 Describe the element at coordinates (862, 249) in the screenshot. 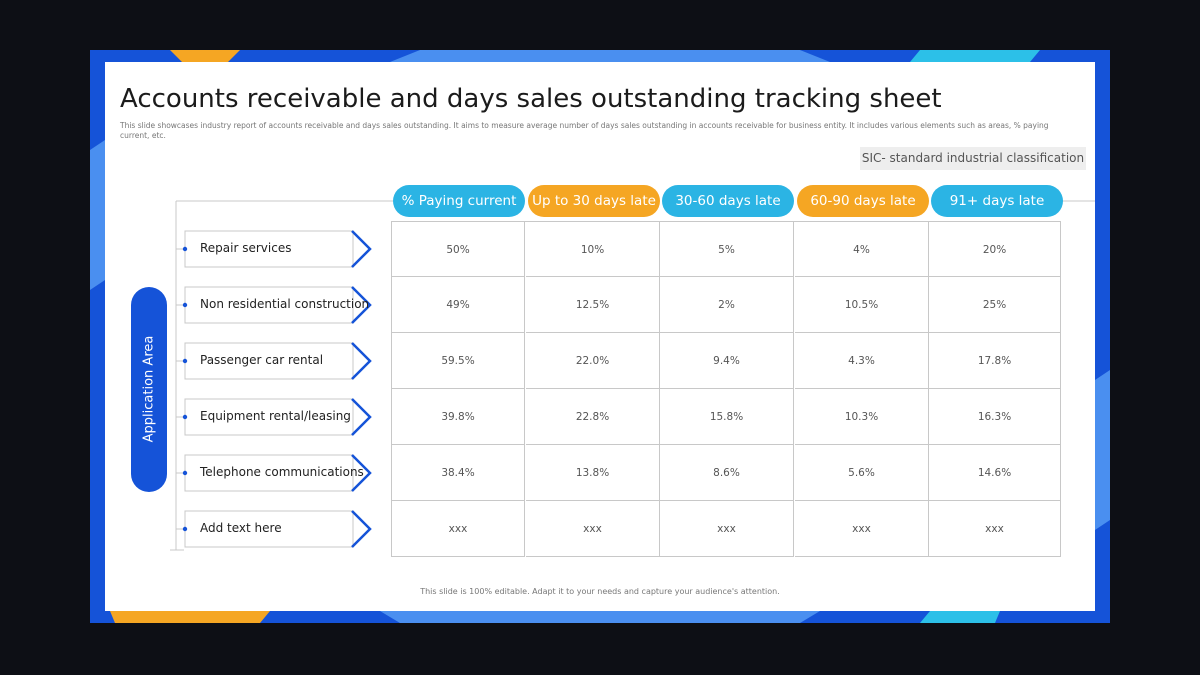

I see `table-cell: 4%` at that location.